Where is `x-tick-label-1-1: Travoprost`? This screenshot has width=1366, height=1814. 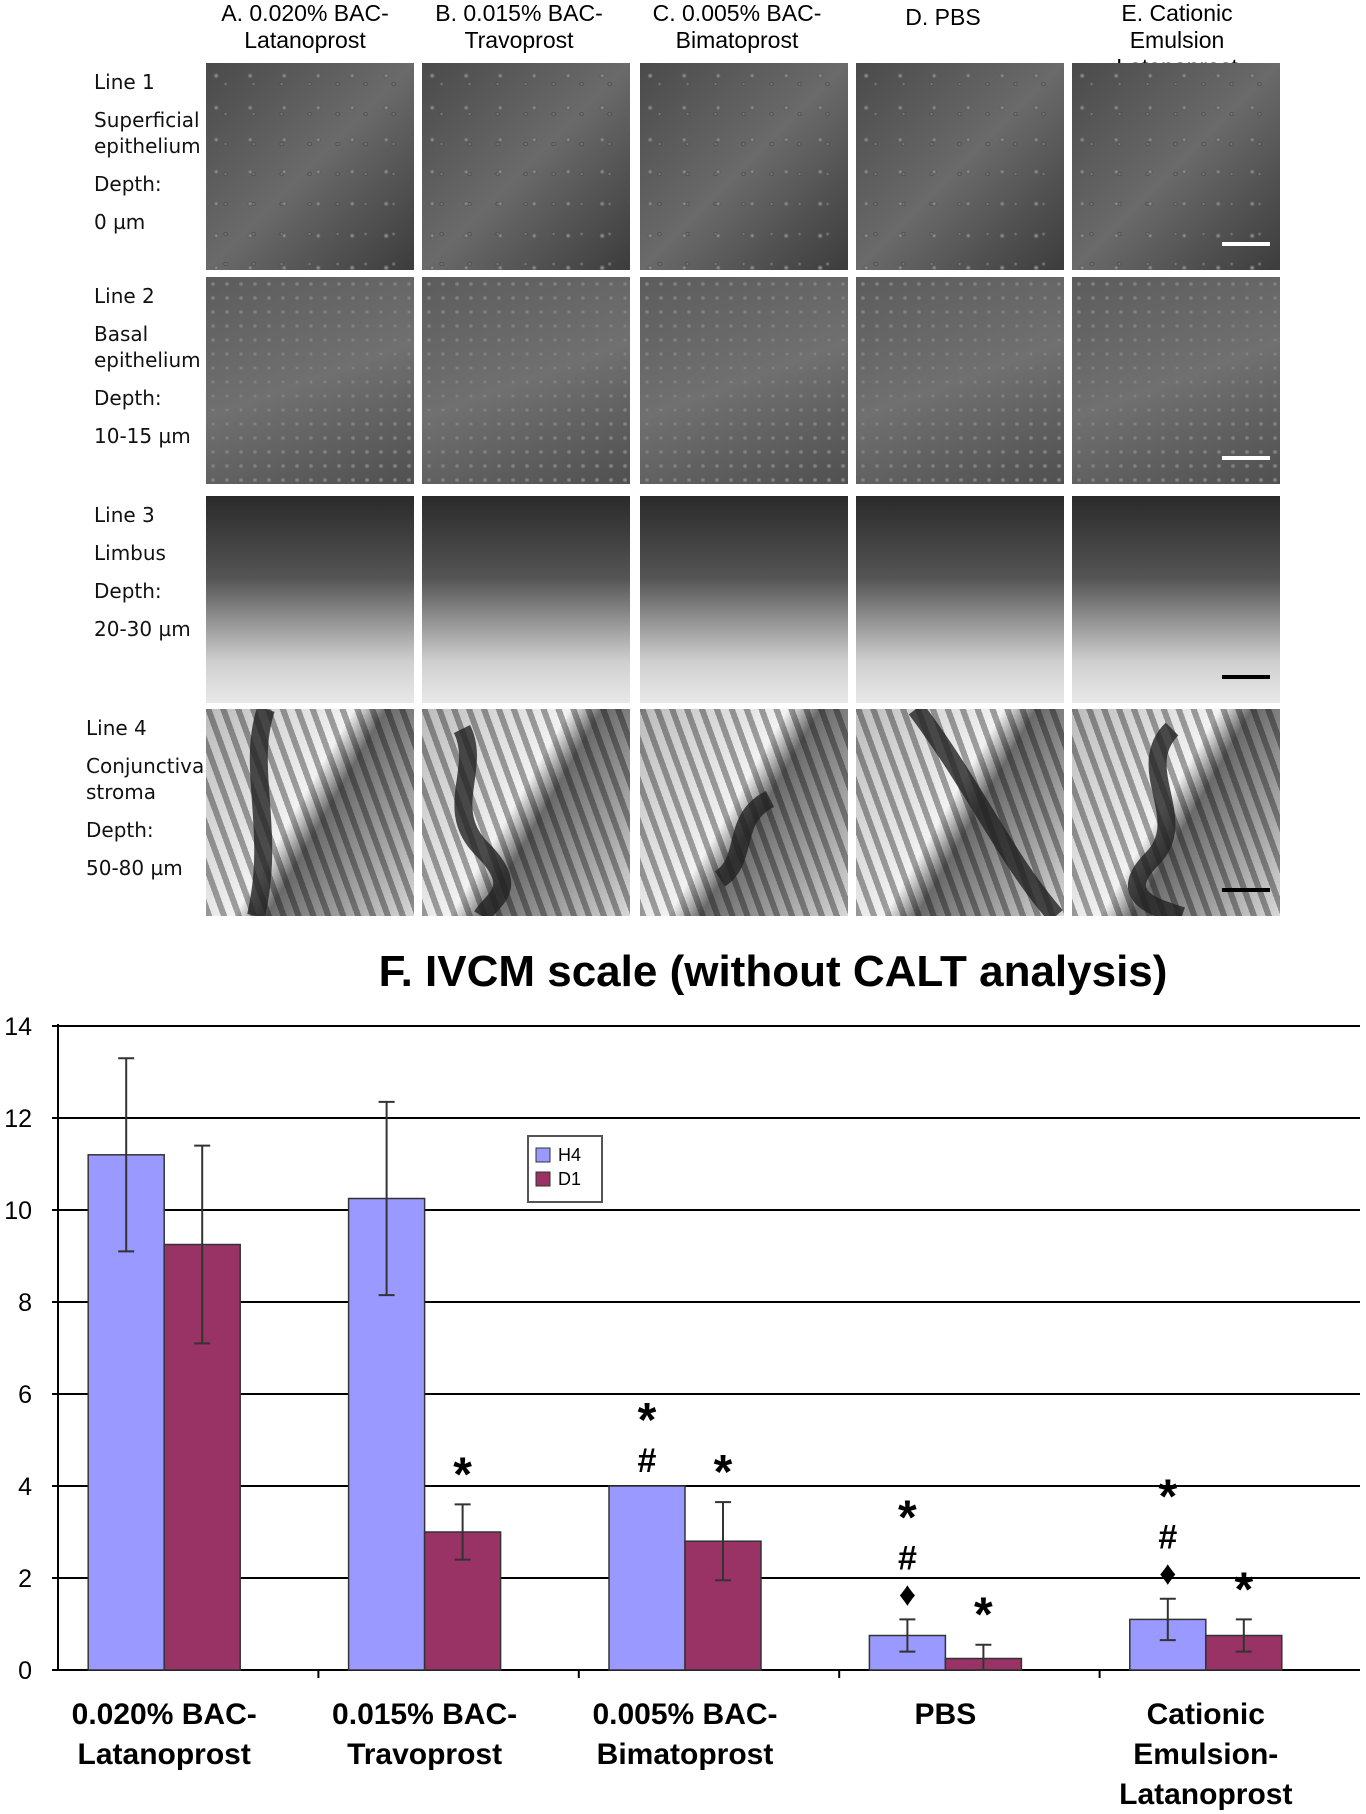 x-tick-label-1-1: Travoprost is located at coordinates (424, 1754).